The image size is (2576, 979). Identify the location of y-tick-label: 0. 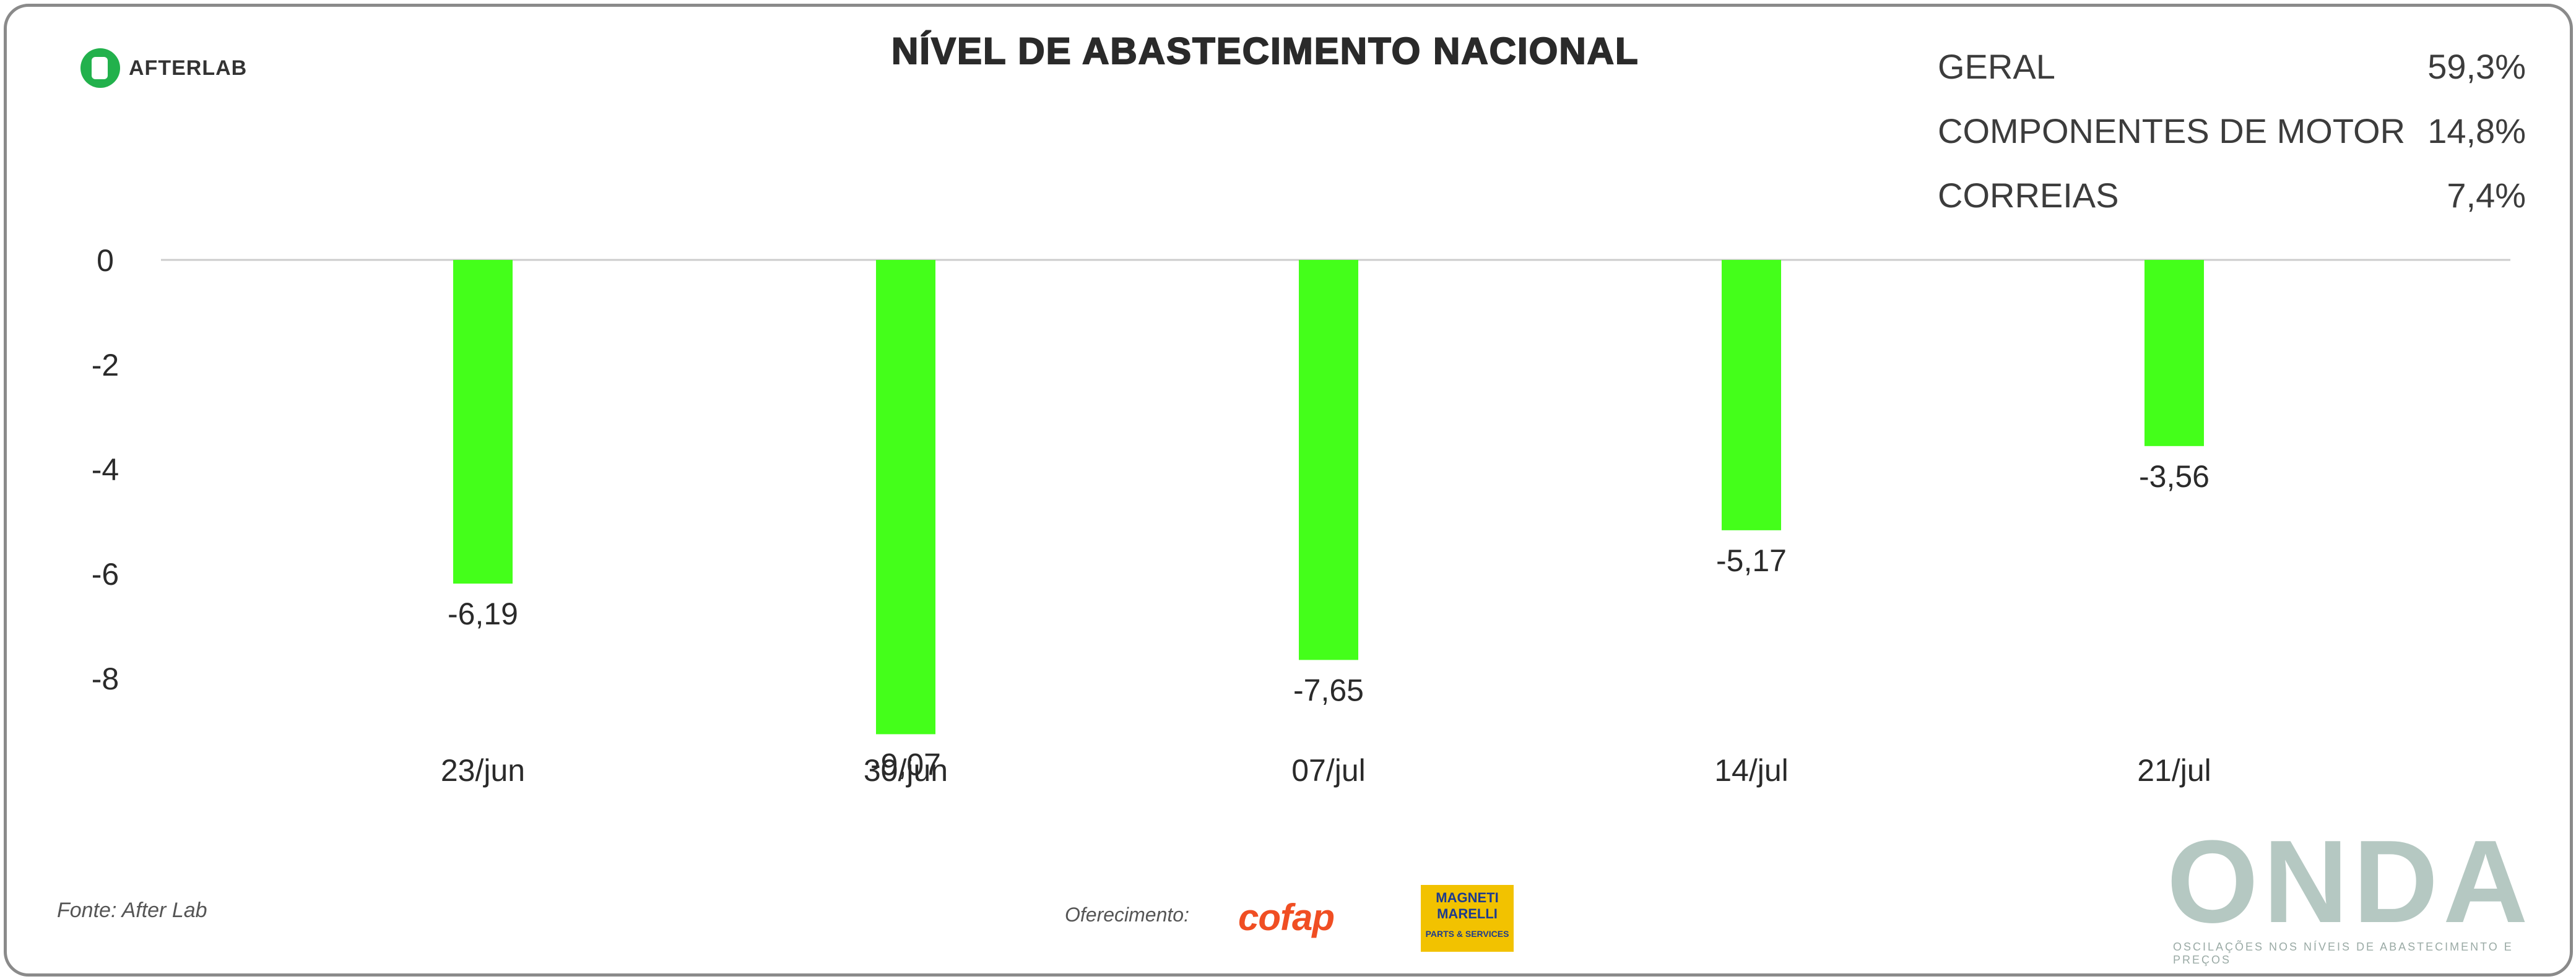
(105, 260).